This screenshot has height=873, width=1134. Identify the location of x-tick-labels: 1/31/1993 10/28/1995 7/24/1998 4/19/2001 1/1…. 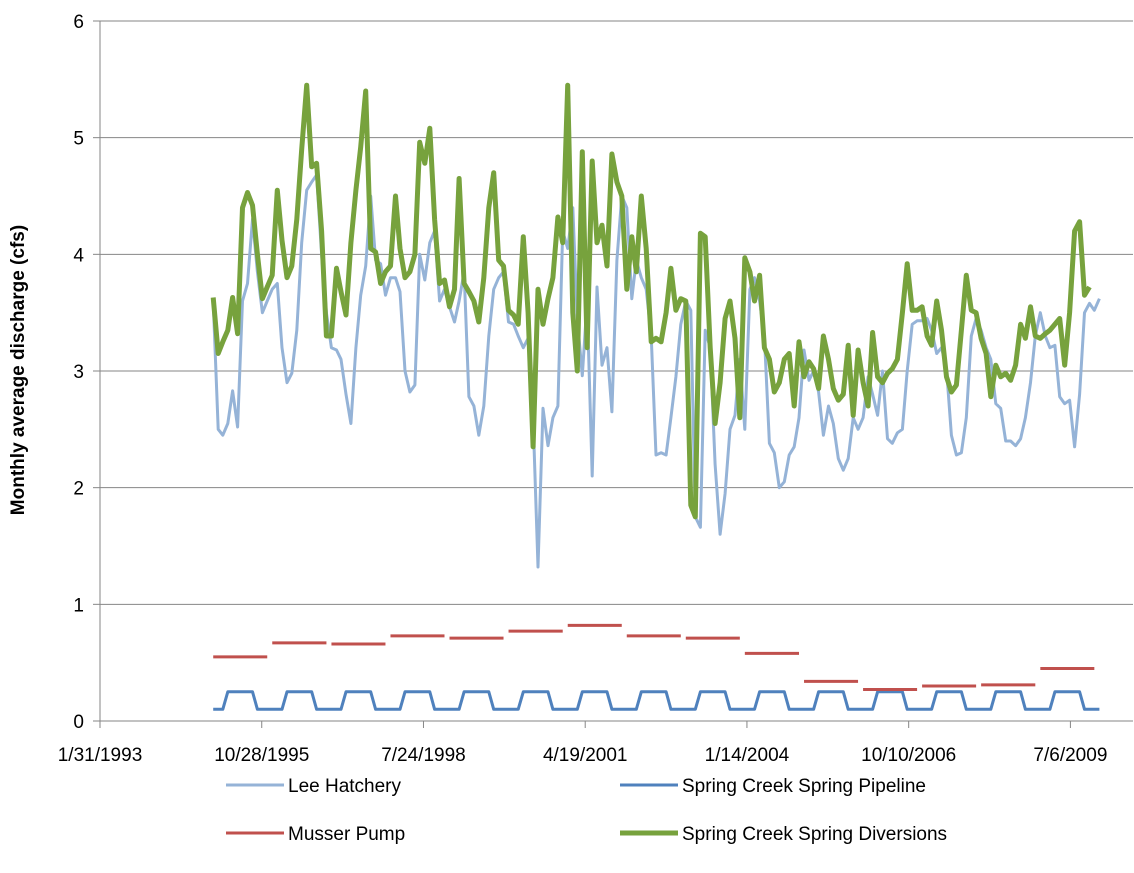
(583, 755).